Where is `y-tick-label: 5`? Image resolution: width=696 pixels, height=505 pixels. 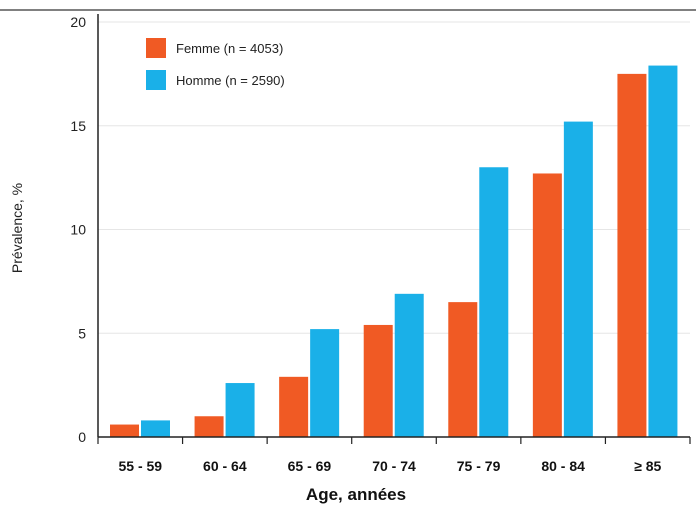 y-tick-label: 5 is located at coordinates (82, 333).